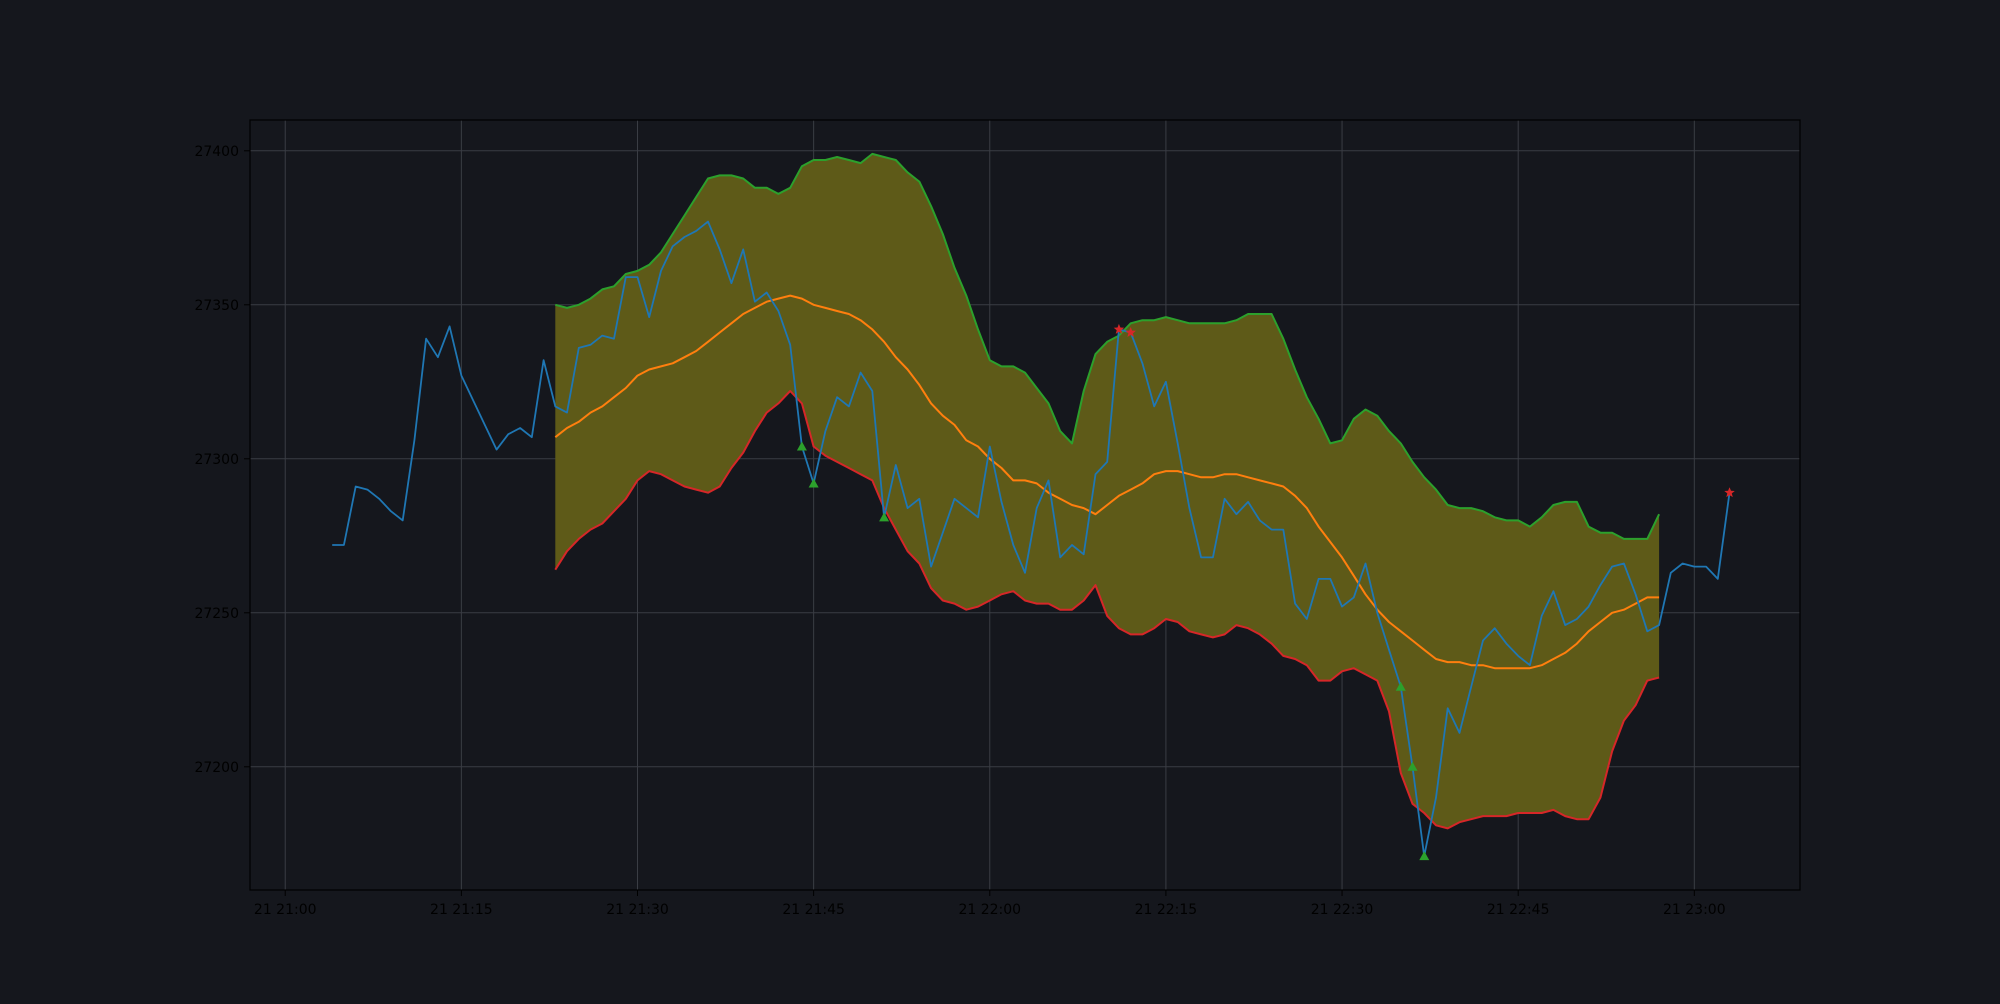 The width and height of the screenshot is (2000, 1004). Describe the element at coordinates (216, 152) in the screenshot. I see `y-tick-label: 27400` at that location.